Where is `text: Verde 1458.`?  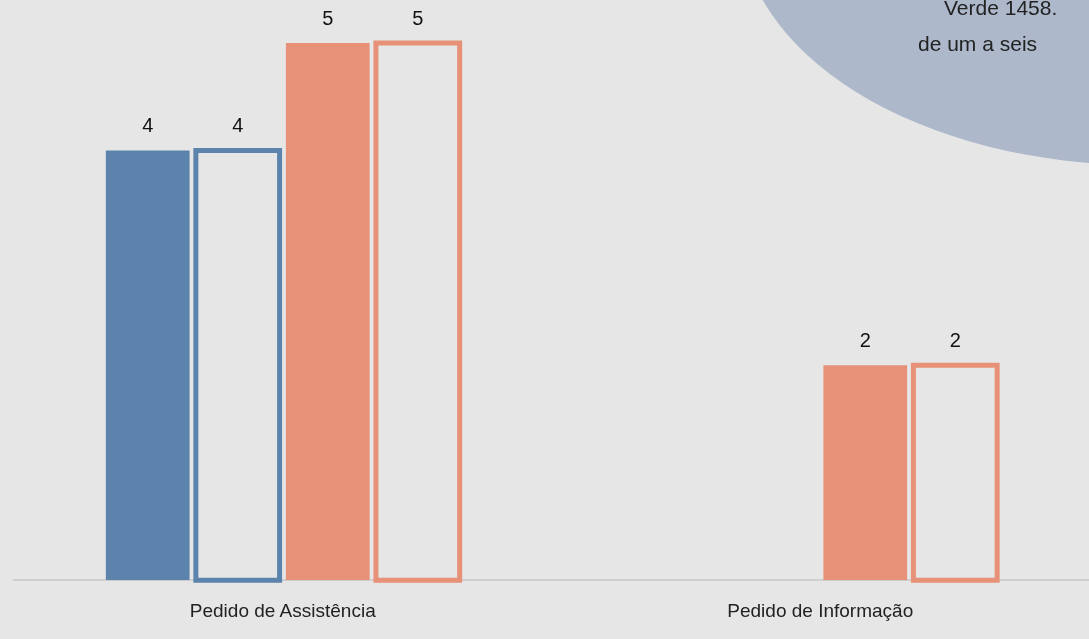 text: Verde 1458. is located at coordinates (1000, 10).